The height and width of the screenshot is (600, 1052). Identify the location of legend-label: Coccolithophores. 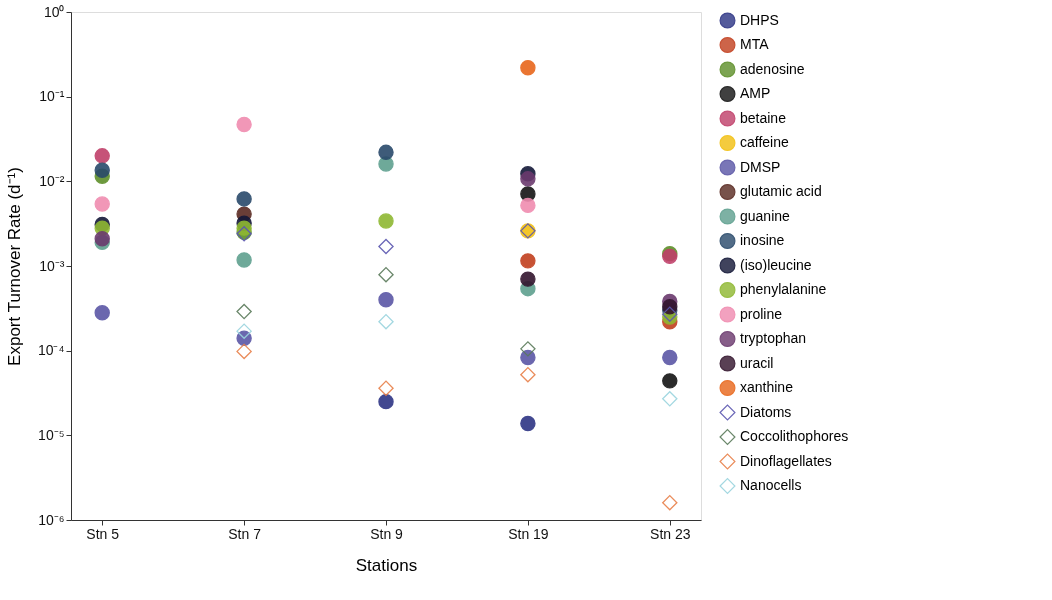
(794, 436).